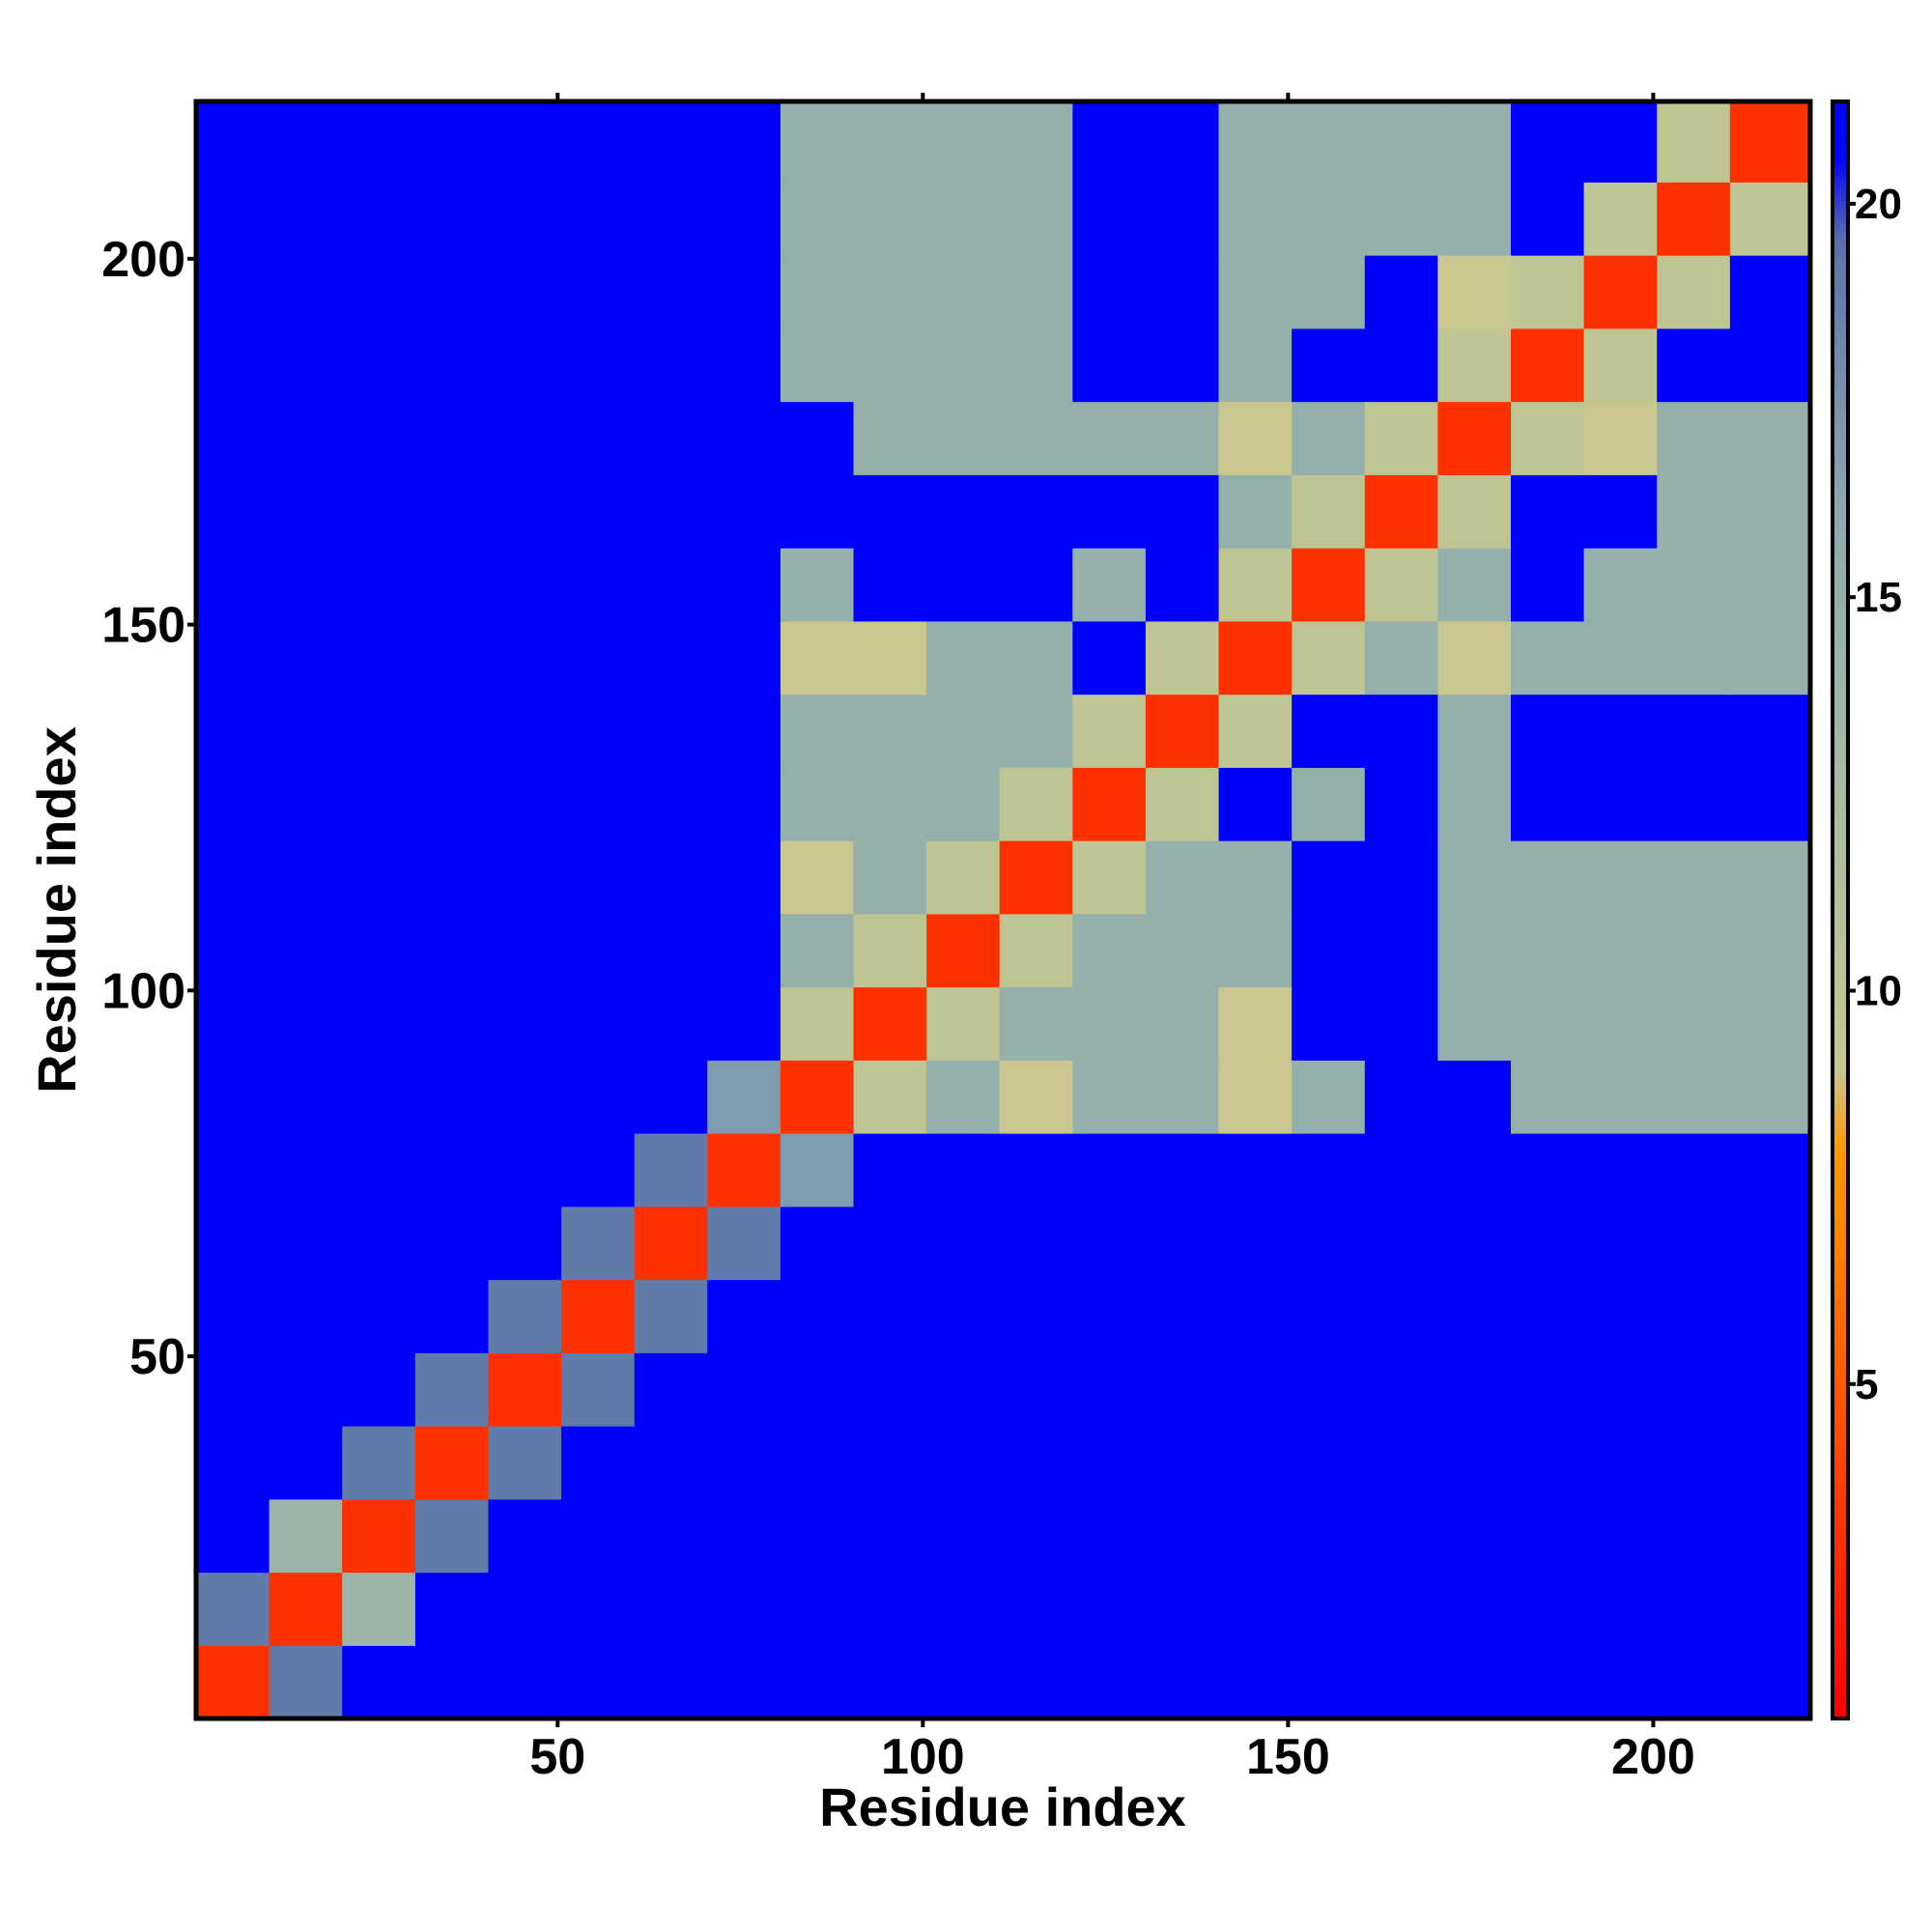 This screenshot has width=1932, height=1932. I want to click on y-tick-label: 100, so click(143, 991).